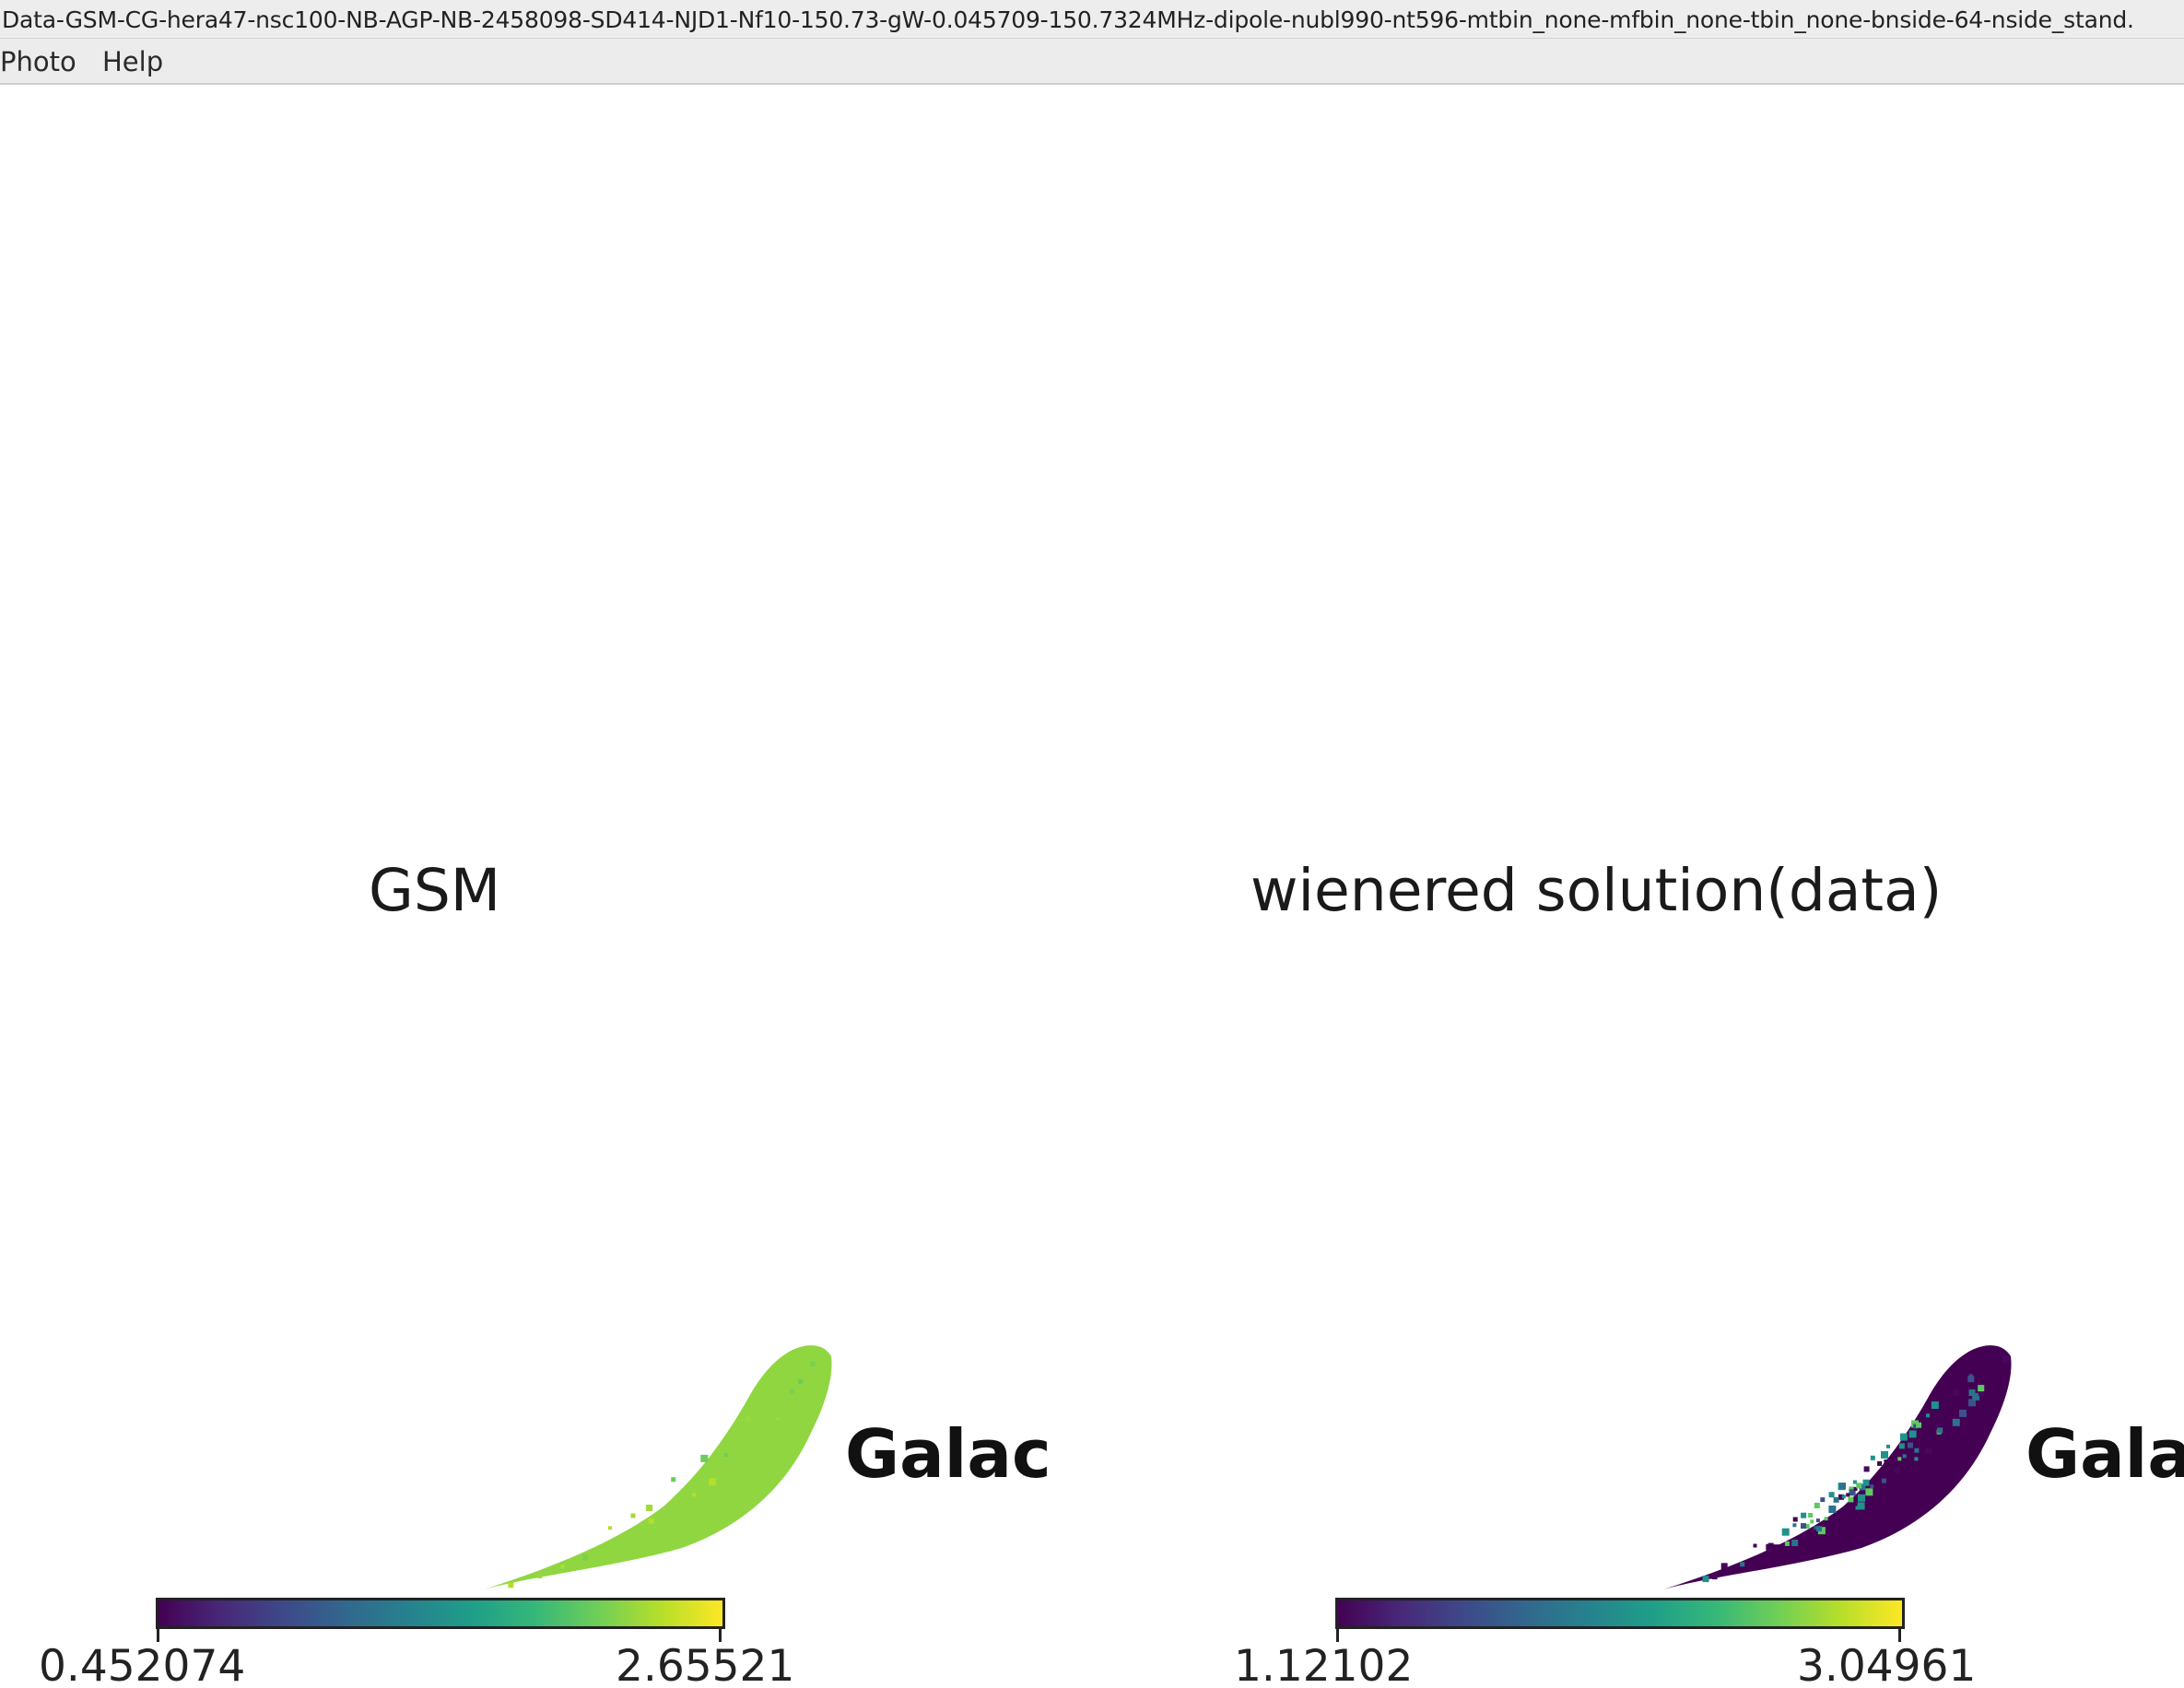  I want to click on panel-1-sky-map, so click(658, 1467).